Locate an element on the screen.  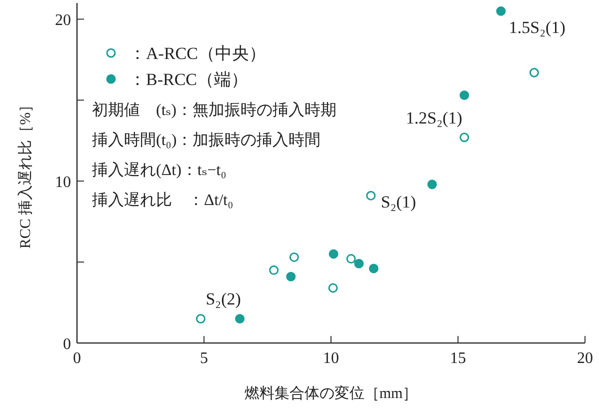
x-tick-label: 20 is located at coordinates (585, 358).